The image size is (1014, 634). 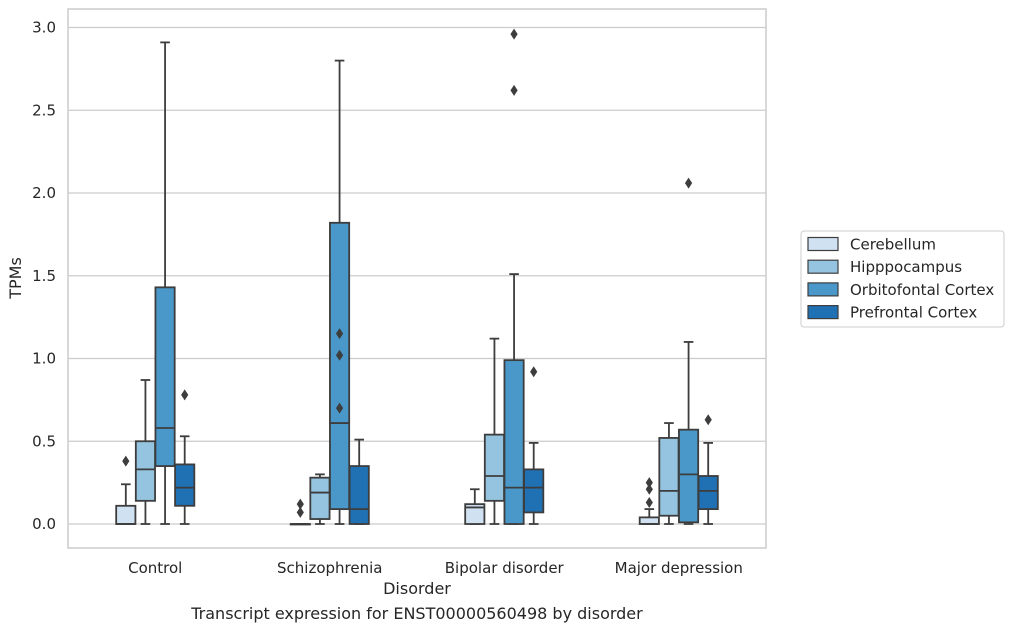 I want to click on legend-label: Prefrontal Cortex, so click(x=913, y=313).